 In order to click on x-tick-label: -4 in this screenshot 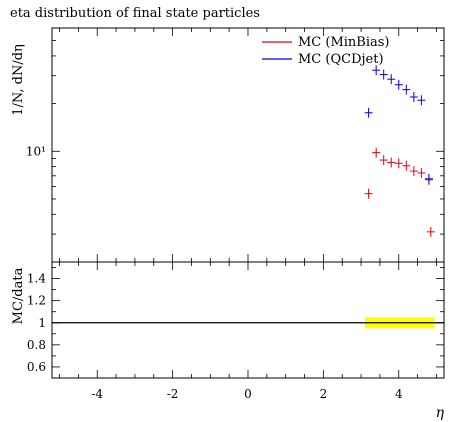, I will do `click(97, 394)`.